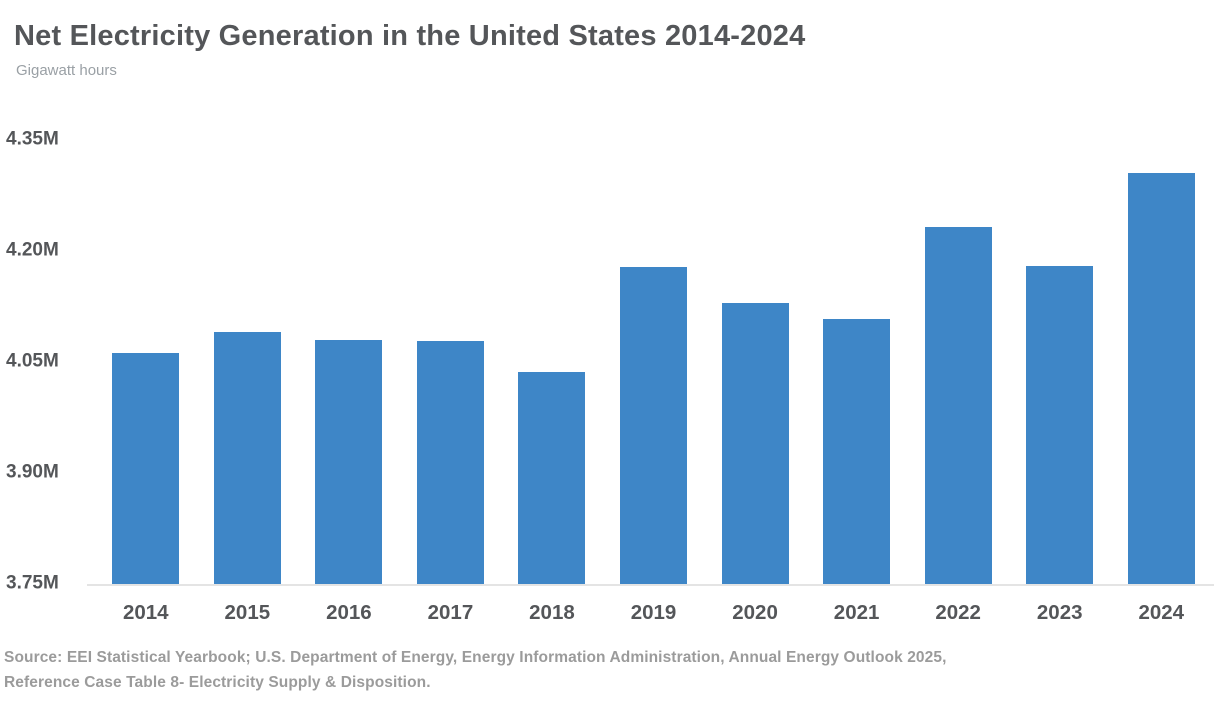  I want to click on x-tick-label: 2019, so click(653, 612).